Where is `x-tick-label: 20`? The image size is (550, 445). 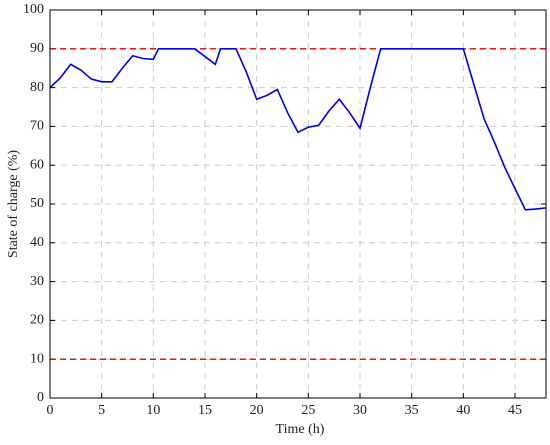
x-tick-label: 20 is located at coordinates (257, 410).